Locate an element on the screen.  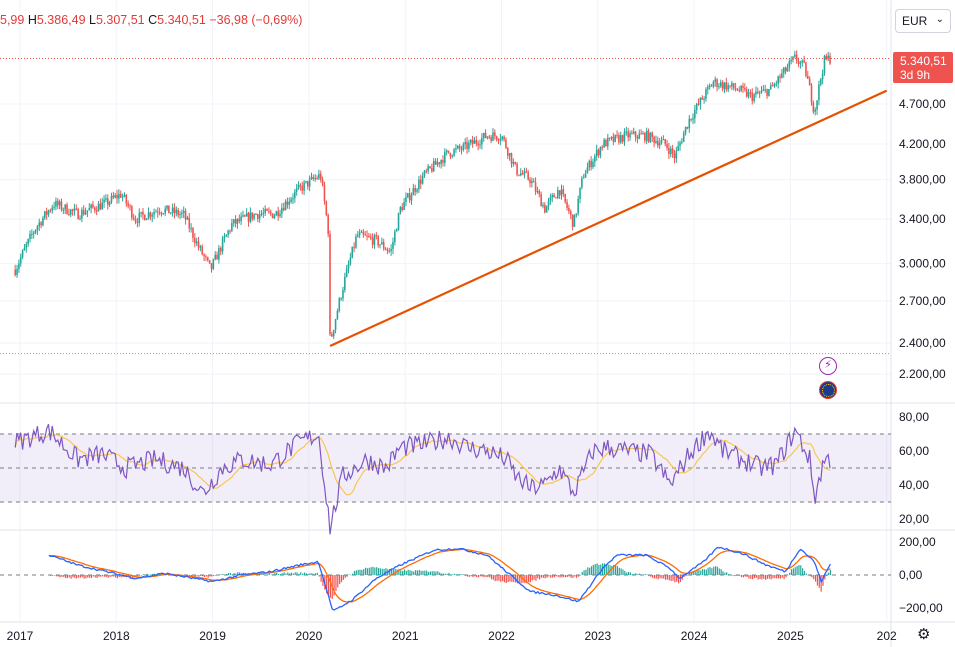
price-axis-label: 3.000,00 is located at coordinates (922, 264).